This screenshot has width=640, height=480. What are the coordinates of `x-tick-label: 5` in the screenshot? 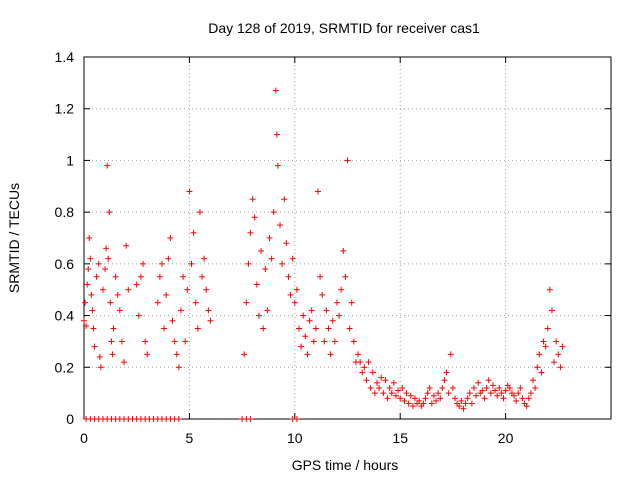 It's located at (190, 438).